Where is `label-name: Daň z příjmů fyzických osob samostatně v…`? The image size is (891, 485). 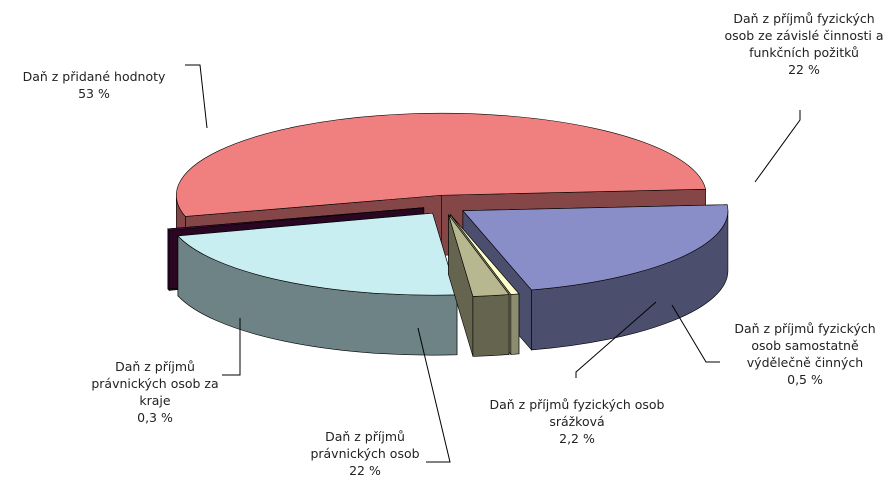 label-name: Daň z příjmů fyzických osob samostatně v… is located at coordinates (805, 345).